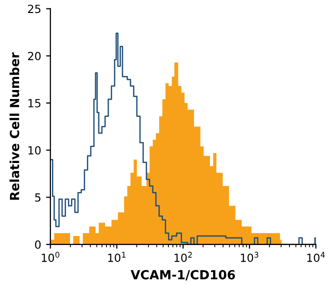  What do you see at coordinates (34, 9) in the screenshot?
I see `y-tick-label: 25` at bounding box center [34, 9].